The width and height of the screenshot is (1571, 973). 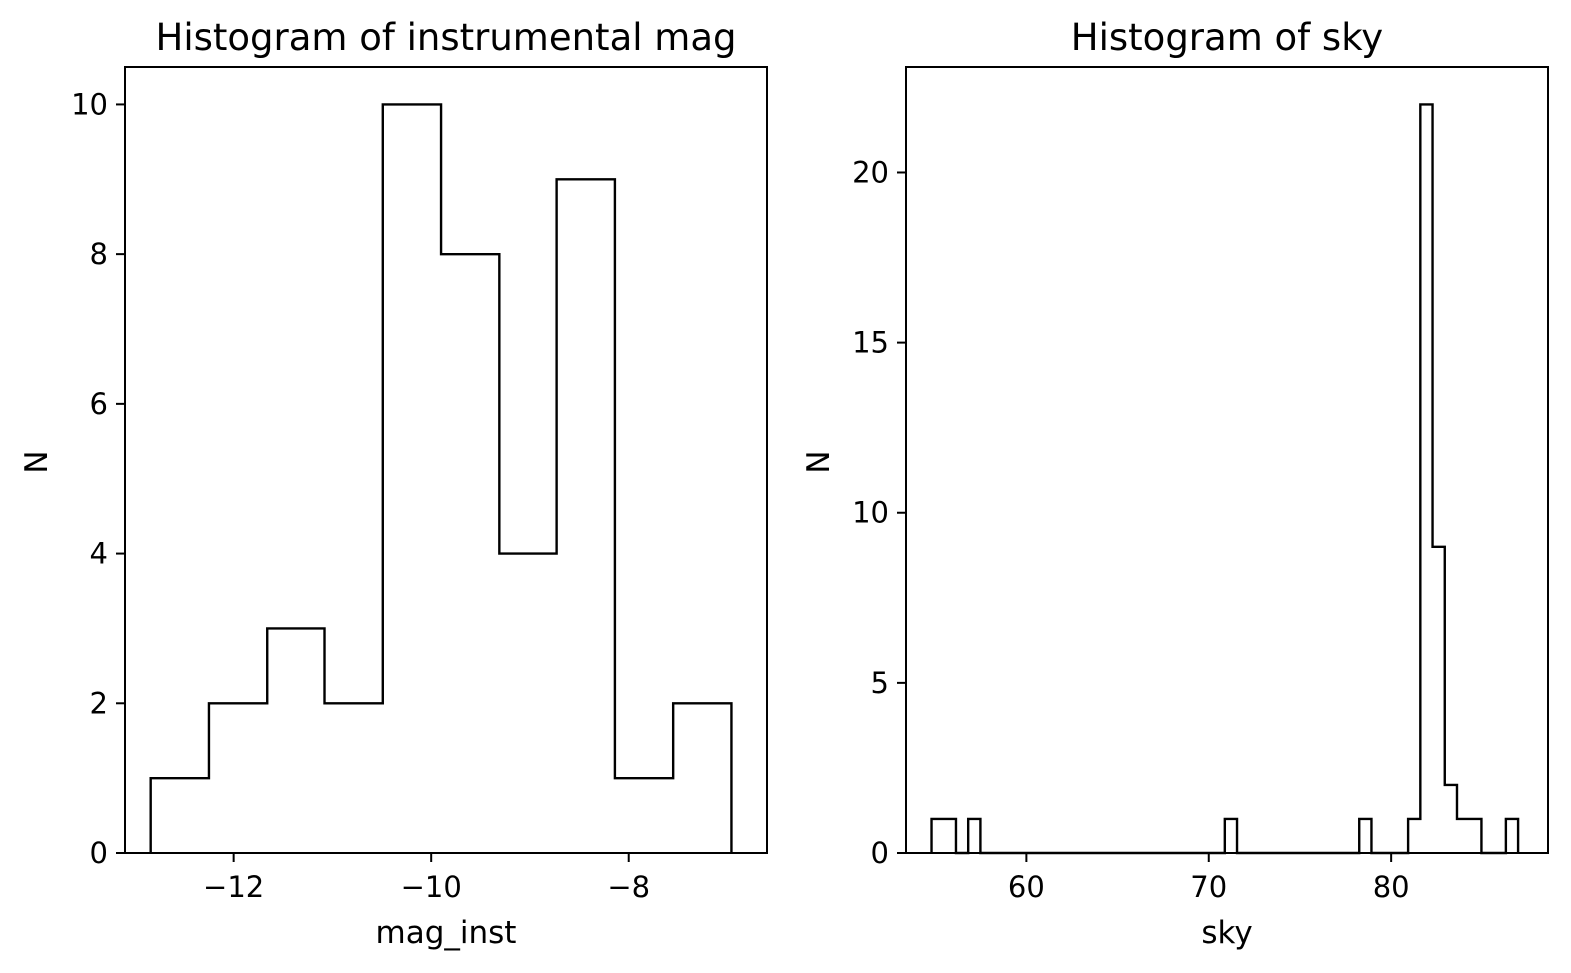 I want to click on x-tick-label: 70, so click(x=1208, y=887).